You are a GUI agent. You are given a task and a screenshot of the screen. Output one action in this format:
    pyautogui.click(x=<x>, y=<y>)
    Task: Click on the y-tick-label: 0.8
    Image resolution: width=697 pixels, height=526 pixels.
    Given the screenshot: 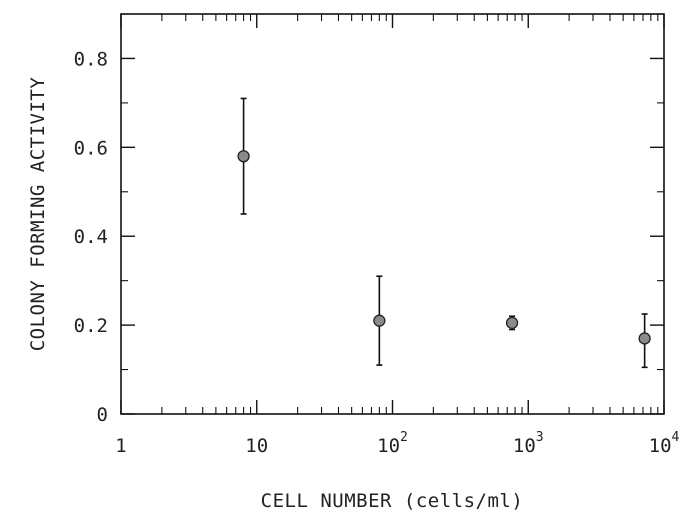 What is the action you would take?
    pyautogui.click(x=91, y=59)
    